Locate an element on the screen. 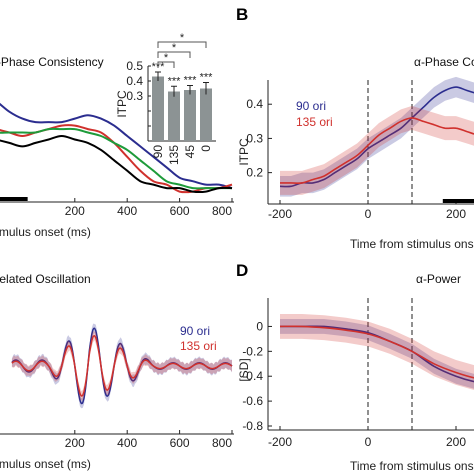  panel-b-x-tick-label: 200 is located at coordinates (456, 214).